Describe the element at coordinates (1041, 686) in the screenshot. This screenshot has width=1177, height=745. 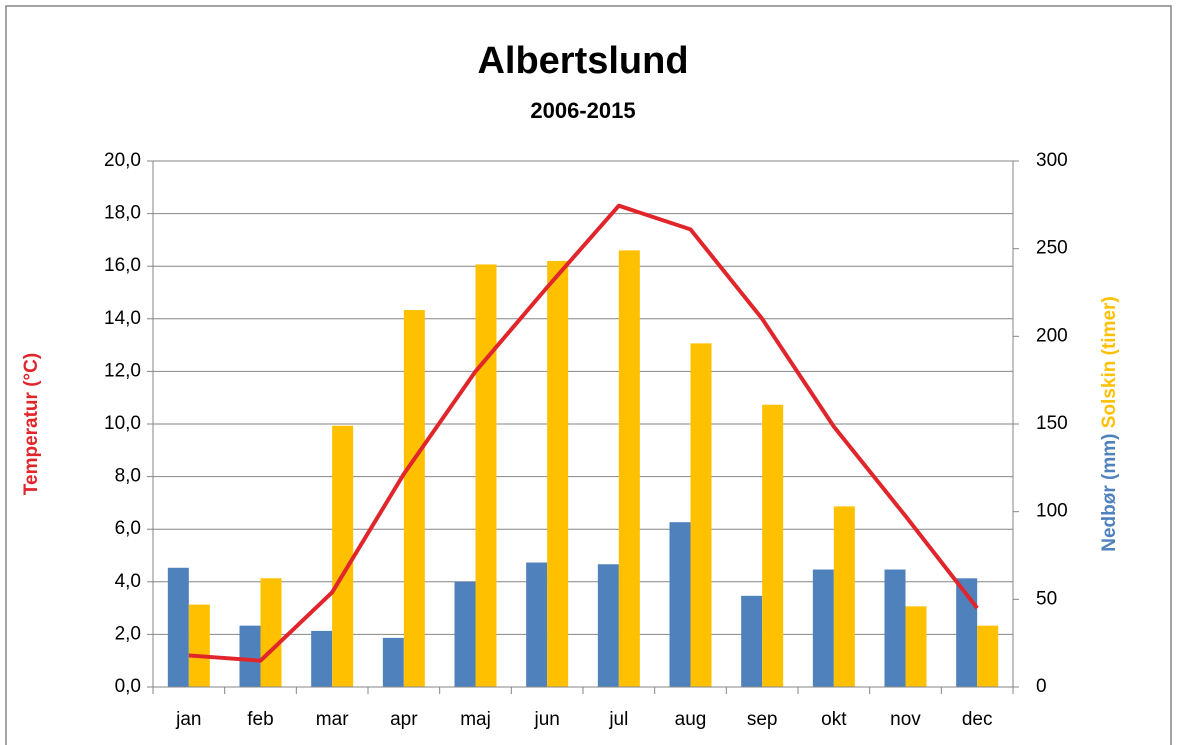
I see `y2-tick-label: 0` at that location.